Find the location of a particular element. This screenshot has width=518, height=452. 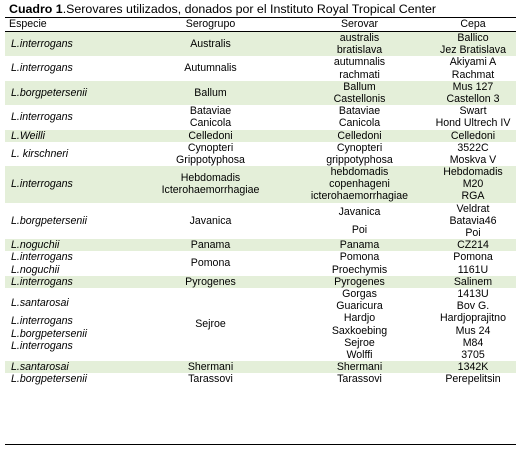

cell-cepa: Pomona 1161U is located at coordinates (473, 263).